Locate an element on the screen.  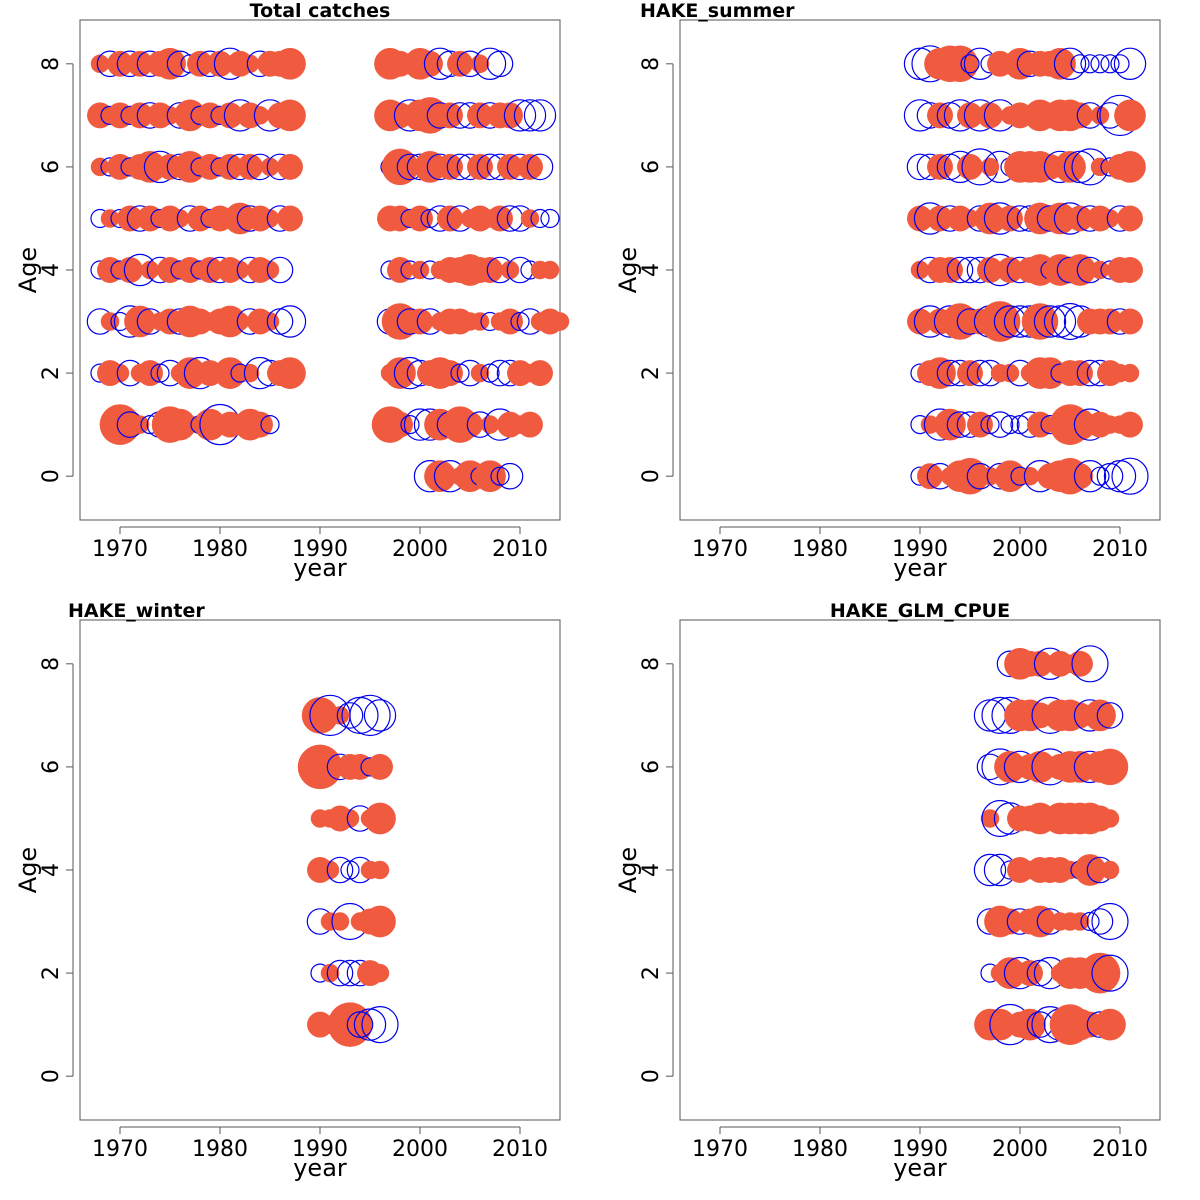
bubbles is located at coordinates (1051, 845).